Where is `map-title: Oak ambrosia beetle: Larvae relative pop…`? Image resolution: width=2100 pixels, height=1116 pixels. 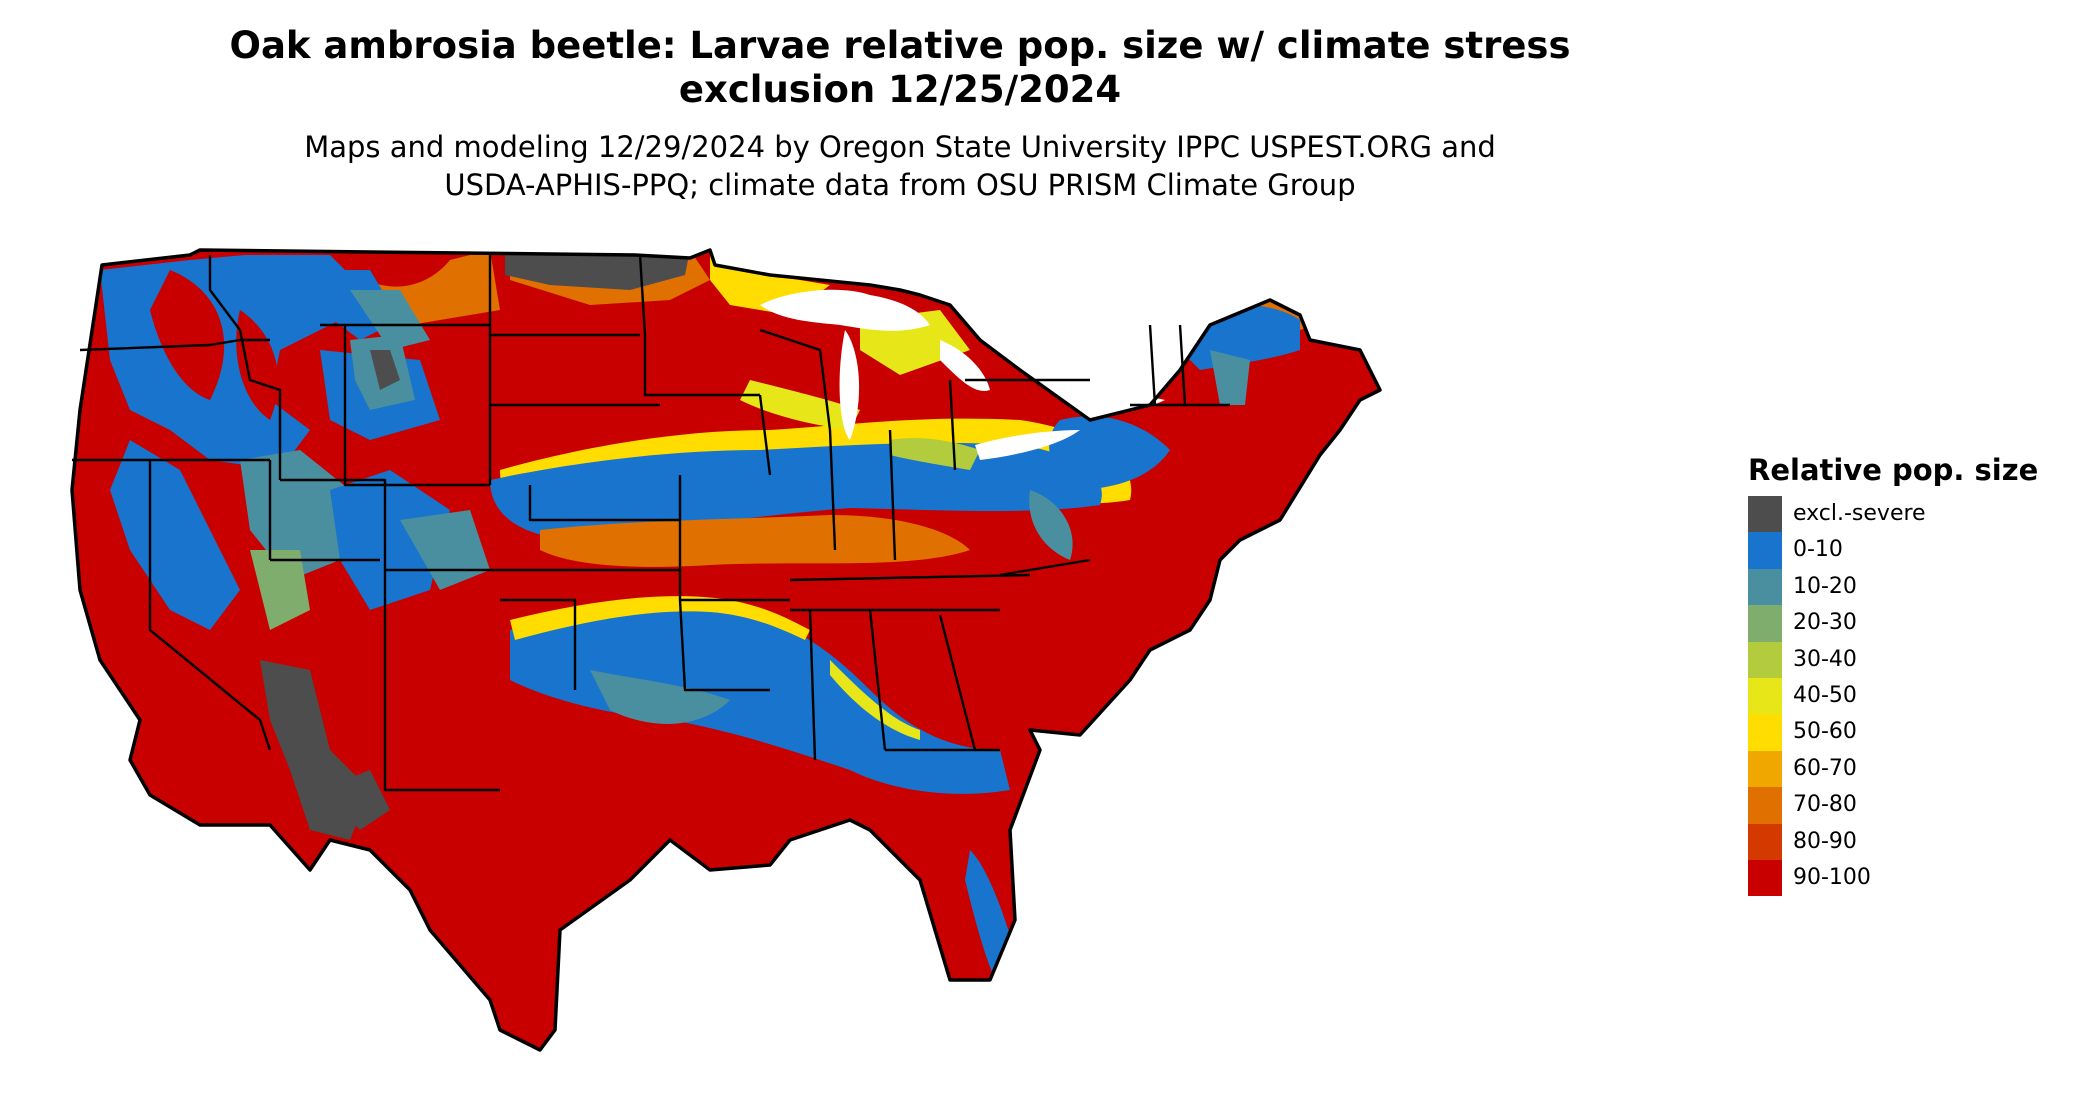
map-title: Oak ambrosia beetle: Larvae relative pop… is located at coordinates (900, 68).